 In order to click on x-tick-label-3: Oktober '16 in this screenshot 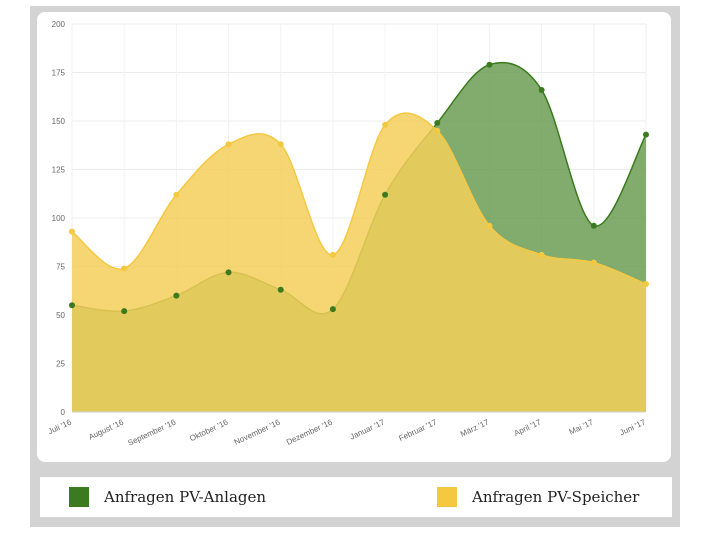, I will do `click(209, 430)`.